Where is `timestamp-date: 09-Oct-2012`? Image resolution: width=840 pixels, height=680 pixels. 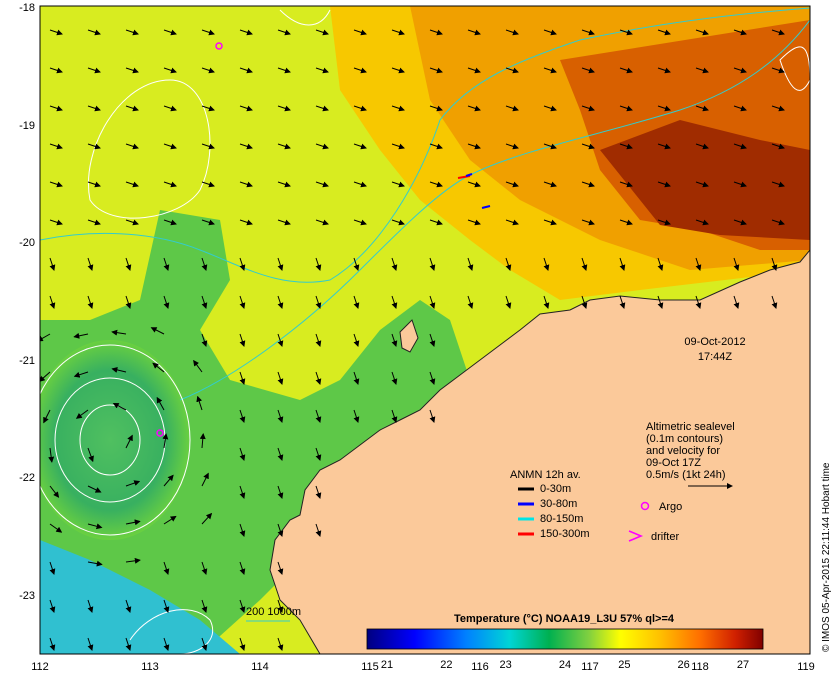
timestamp-date: 09-Oct-2012 is located at coordinates (714, 342).